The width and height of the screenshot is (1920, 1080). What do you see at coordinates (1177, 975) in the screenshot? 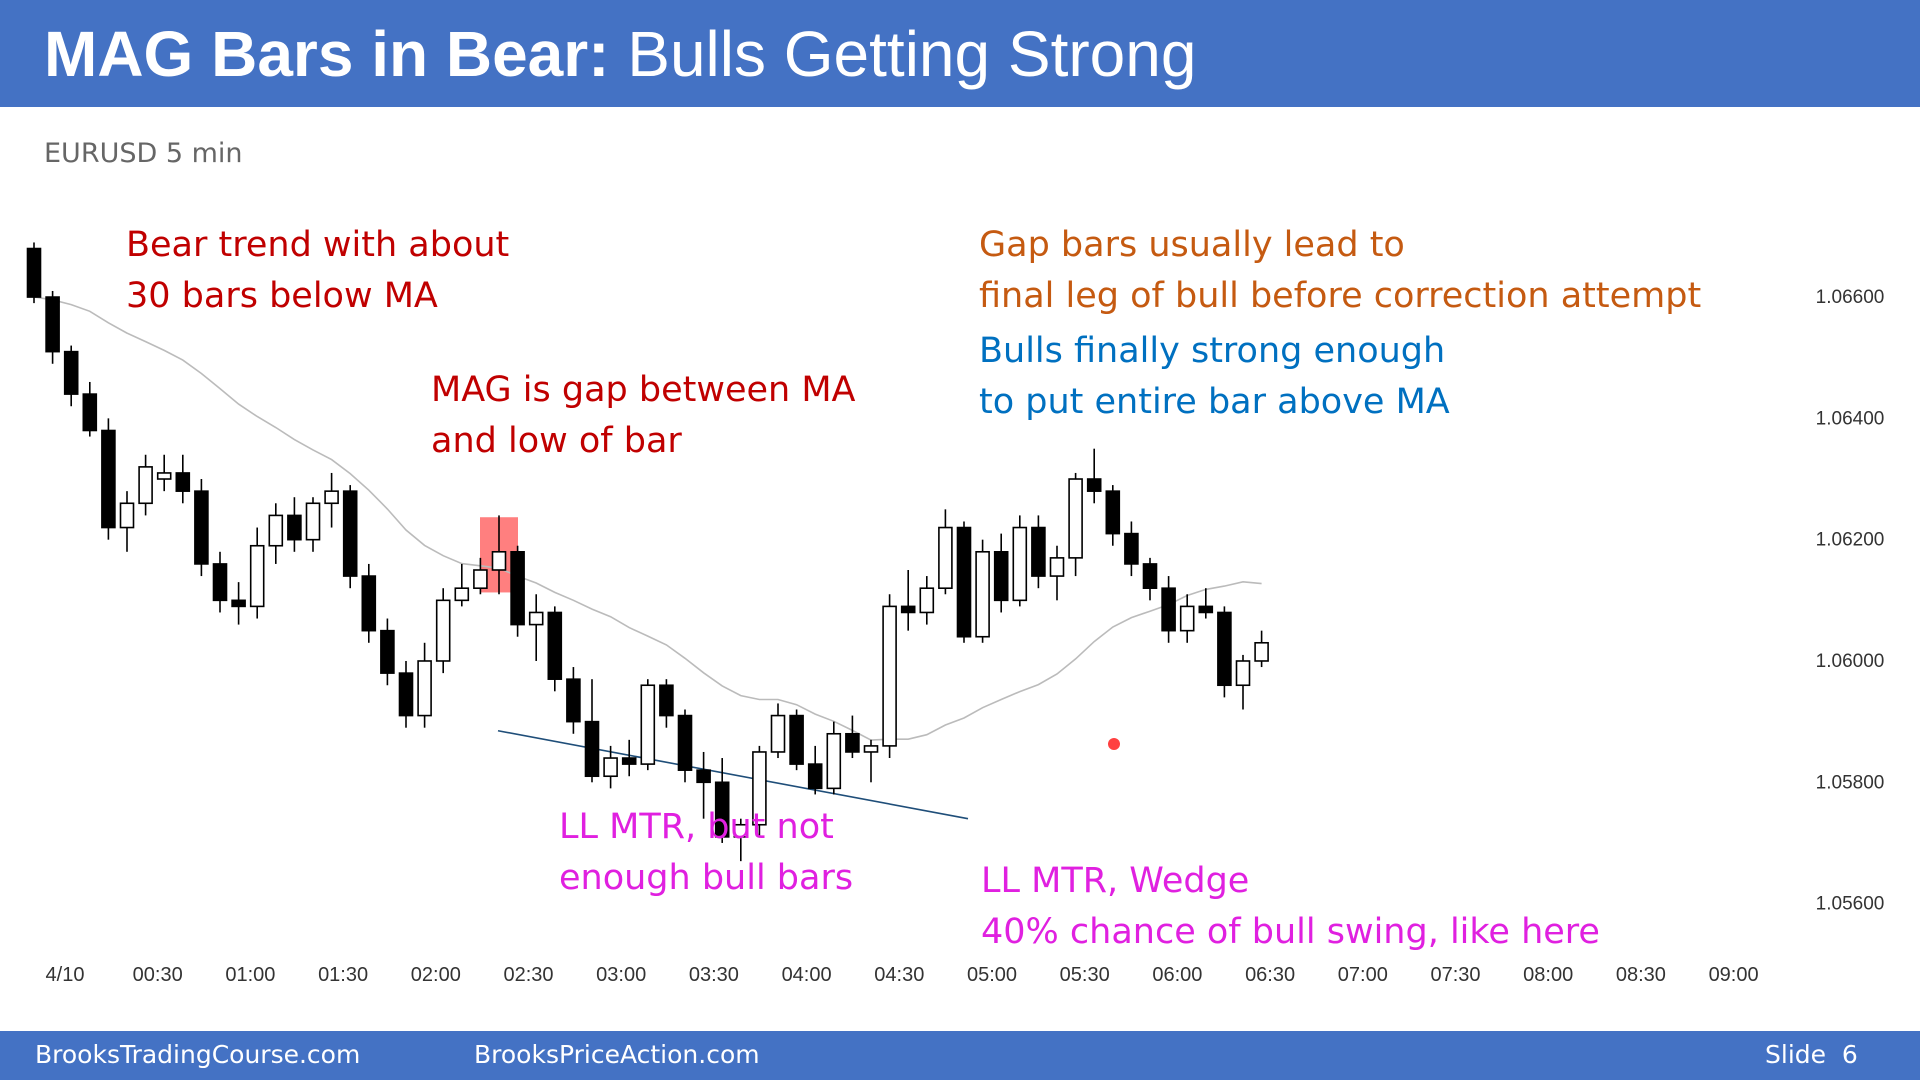
I see `x-tick-label: 06:00` at bounding box center [1177, 975].